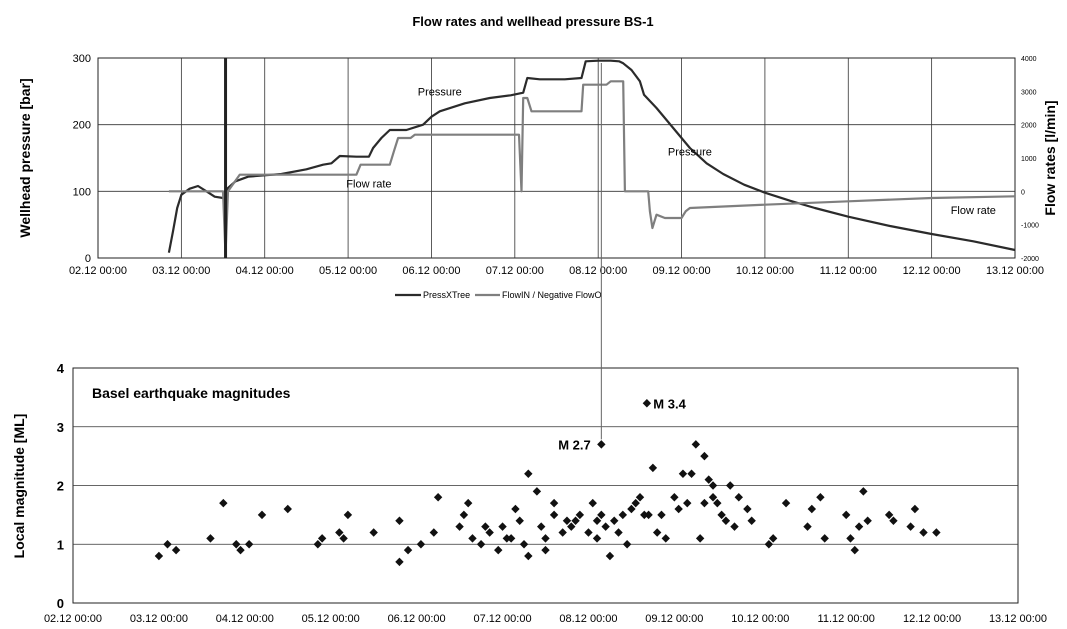  What do you see at coordinates (446, 295) in the screenshot?
I see `legend-entry-pressure: PressXTree` at bounding box center [446, 295].